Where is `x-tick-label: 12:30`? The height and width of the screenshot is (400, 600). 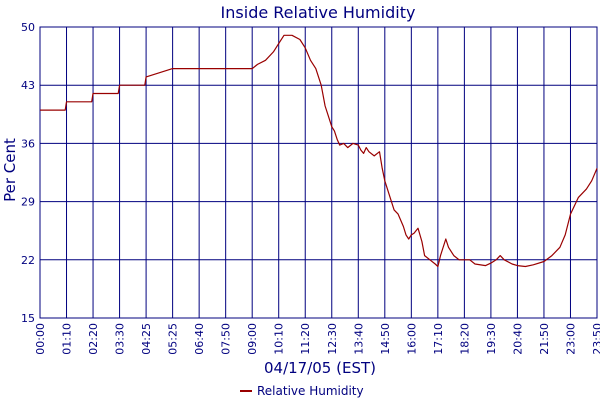
x-tick-label: 12:30 is located at coordinates (332, 339).